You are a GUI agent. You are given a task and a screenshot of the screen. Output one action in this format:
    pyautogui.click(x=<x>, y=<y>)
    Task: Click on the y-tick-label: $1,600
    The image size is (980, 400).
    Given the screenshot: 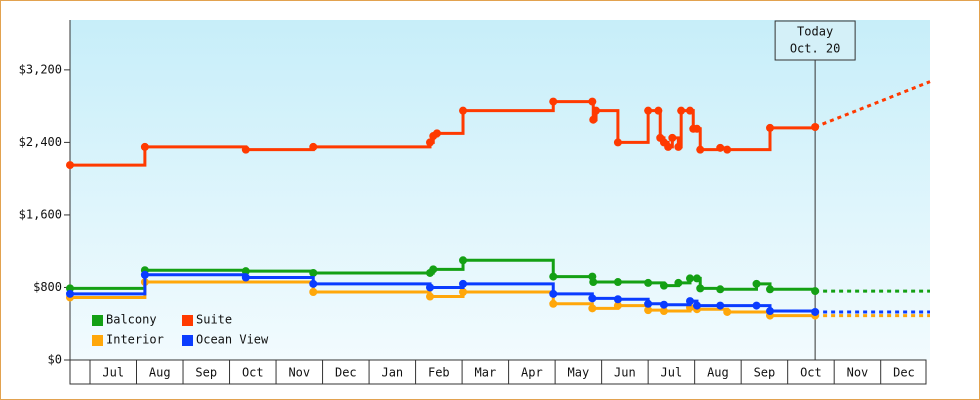 What is the action you would take?
    pyautogui.click(x=40, y=214)
    